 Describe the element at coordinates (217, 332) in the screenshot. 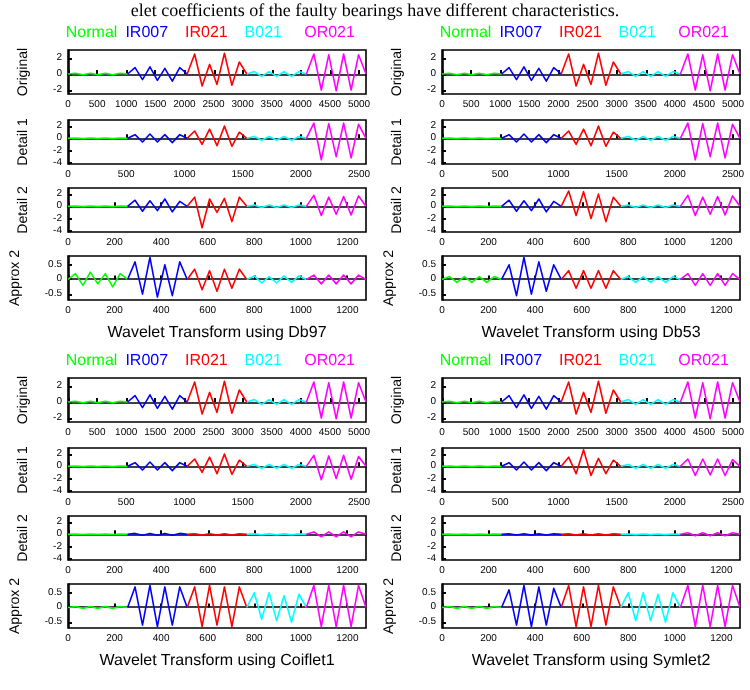

I see `x-axis-title: Wavelet Transform using Db97` at that location.